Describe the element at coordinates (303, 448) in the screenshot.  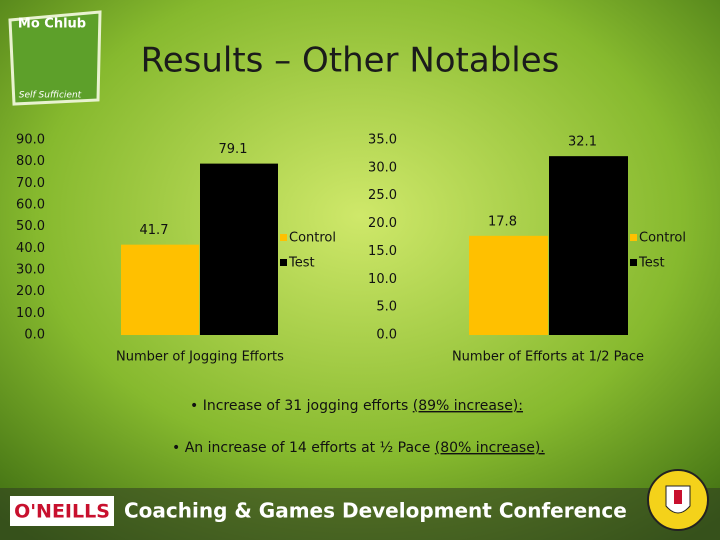
I see `bullet-text: • An increase of 14 efforts at ½ Pace` at that location.